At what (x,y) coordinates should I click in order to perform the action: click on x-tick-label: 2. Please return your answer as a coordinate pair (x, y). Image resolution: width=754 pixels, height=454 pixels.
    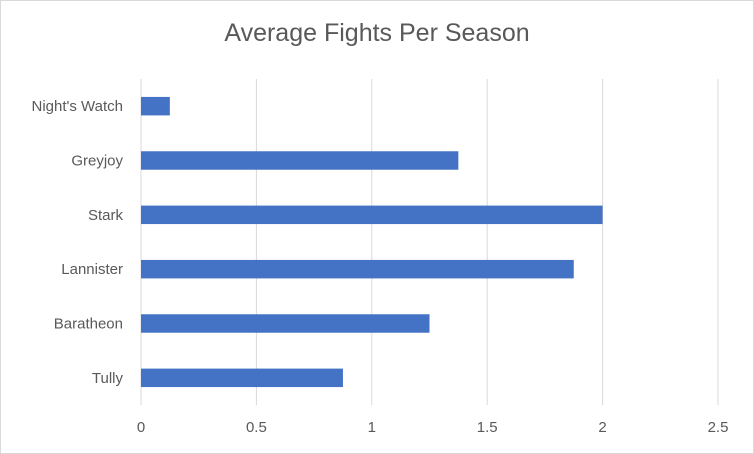
    Looking at the image, I should click on (602, 427).